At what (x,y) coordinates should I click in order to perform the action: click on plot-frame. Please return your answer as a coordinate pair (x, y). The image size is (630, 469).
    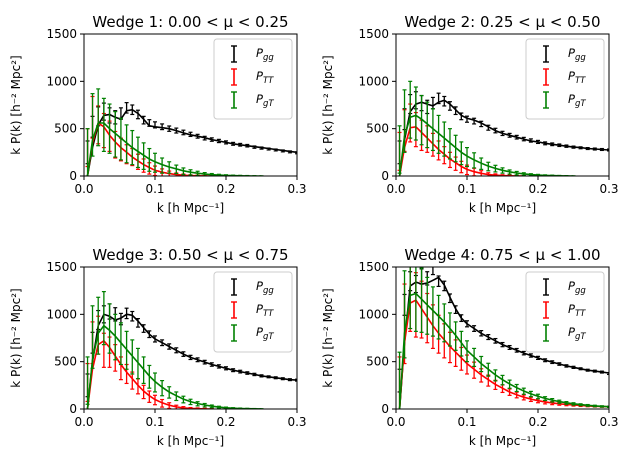
    Looking at the image, I should click on (190, 105).